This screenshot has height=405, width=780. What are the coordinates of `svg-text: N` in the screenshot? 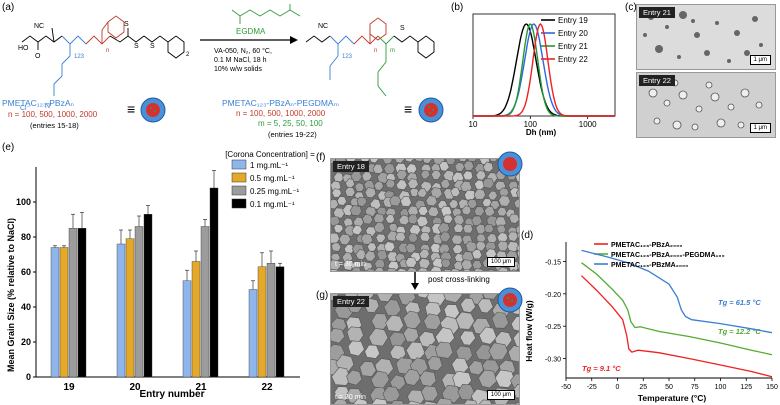 It's located at (47, 106).